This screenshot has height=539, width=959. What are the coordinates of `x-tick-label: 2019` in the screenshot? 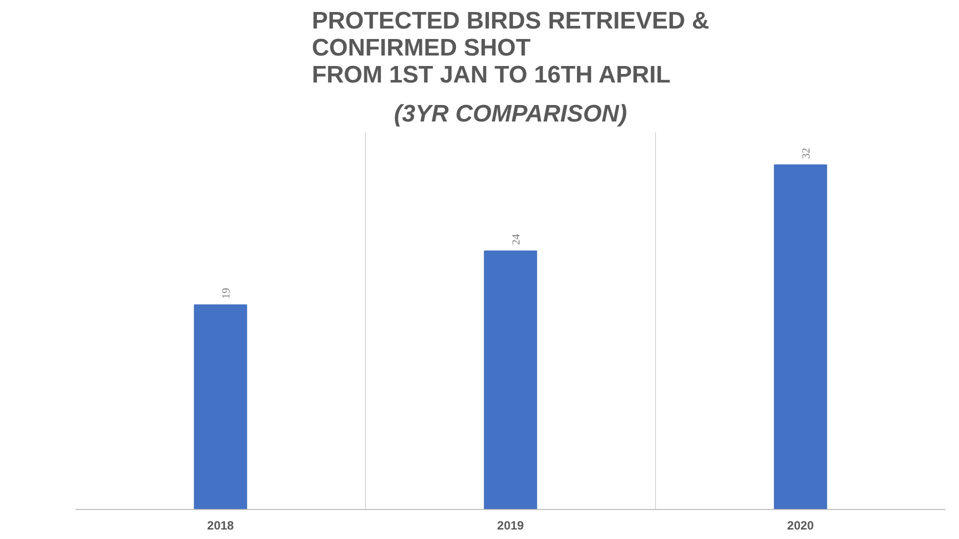 It's located at (510, 525).